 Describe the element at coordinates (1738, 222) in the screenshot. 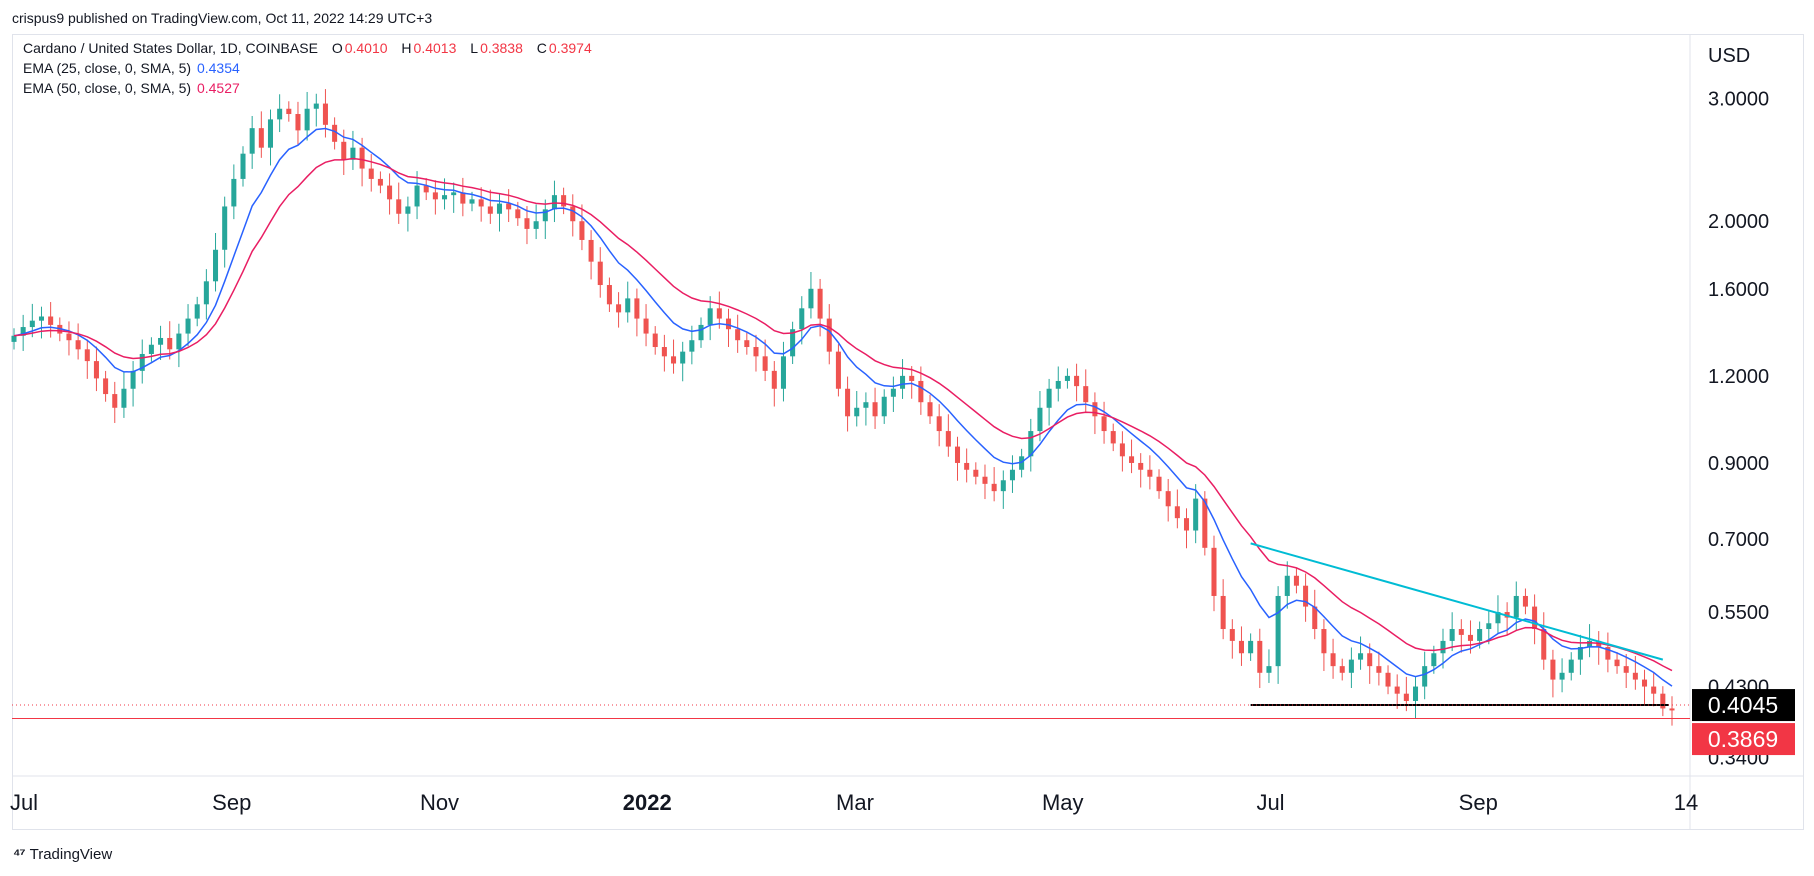

I see `y-tick-label: 2.0000` at that location.